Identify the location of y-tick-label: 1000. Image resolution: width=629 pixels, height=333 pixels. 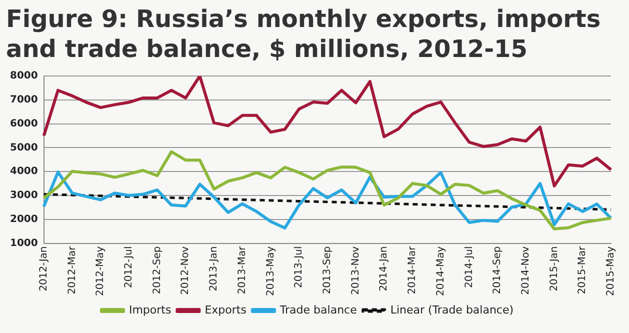
(24, 243).